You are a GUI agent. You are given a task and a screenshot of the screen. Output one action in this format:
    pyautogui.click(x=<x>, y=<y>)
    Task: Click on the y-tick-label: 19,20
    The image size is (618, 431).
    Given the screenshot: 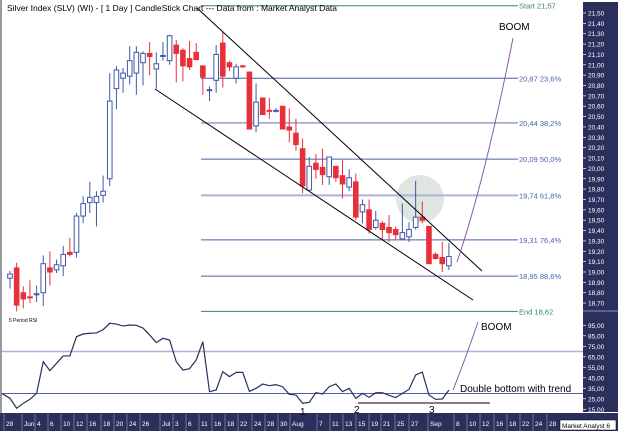 What is the action you would take?
    pyautogui.click(x=596, y=252)
    